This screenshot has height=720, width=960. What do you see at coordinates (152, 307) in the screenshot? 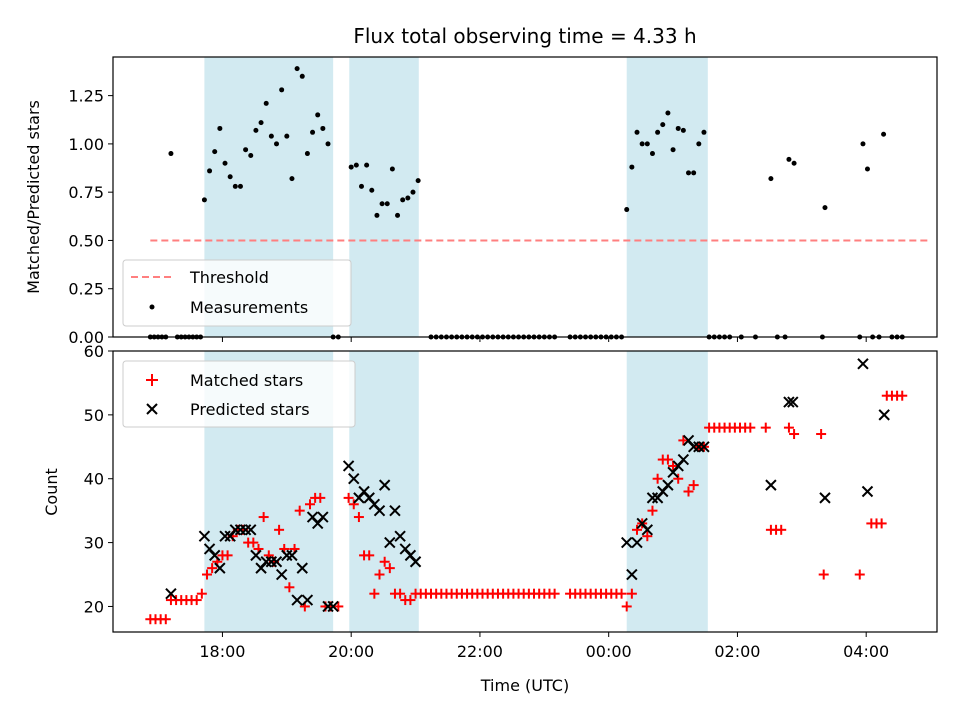
I see `legend-measurements-swatch` at bounding box center [152, 307].